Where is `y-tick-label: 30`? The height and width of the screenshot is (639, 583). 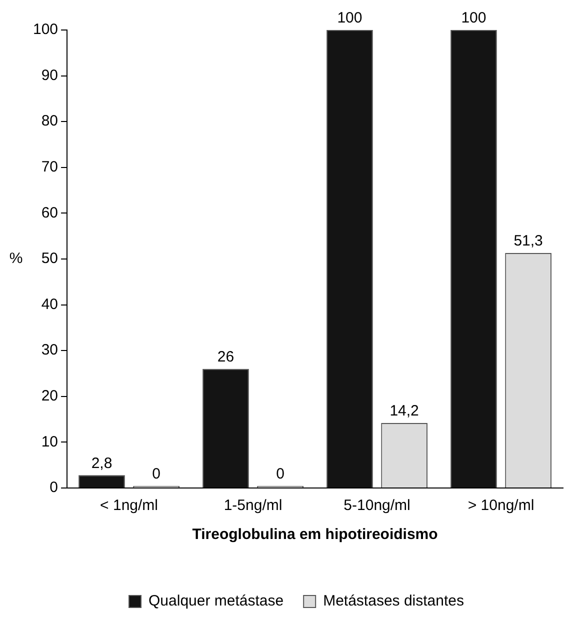
y-tick-label: 30 is located at coordinates (49, 350).